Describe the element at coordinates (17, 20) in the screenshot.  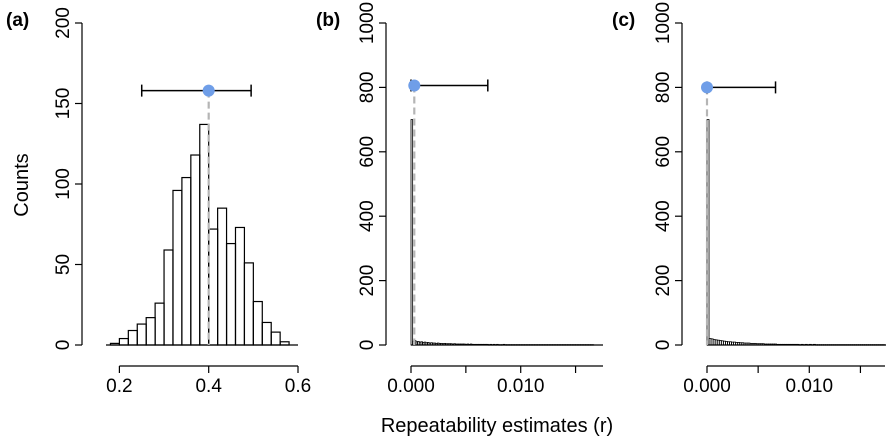
I see `panel-label-a: (a)` at that location.